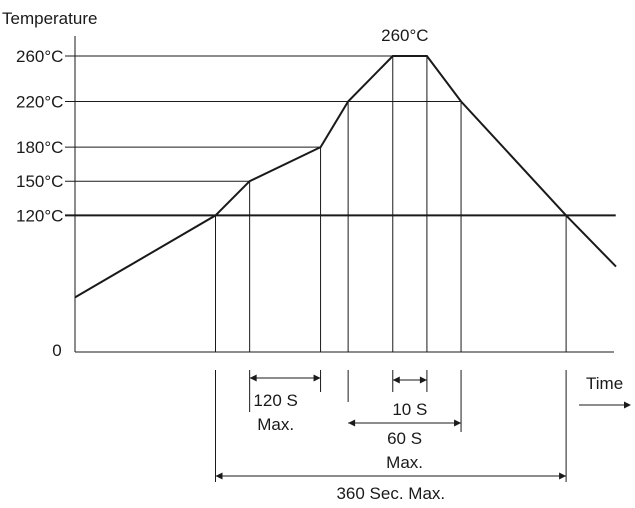 The image size is (635, 508). I want to click on y-axis-label: Temperature, so click(49, 18).